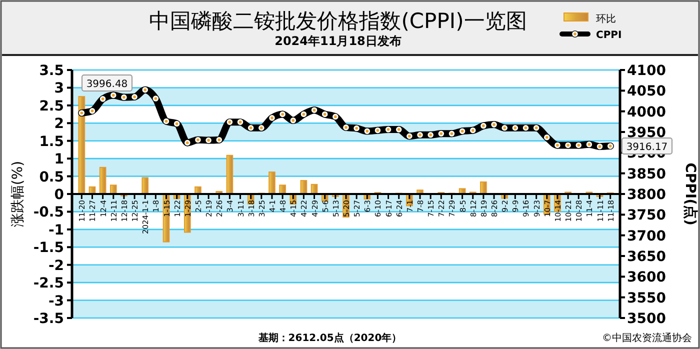  I want to click on y-tick-label: 0.5, so click(51, 177).